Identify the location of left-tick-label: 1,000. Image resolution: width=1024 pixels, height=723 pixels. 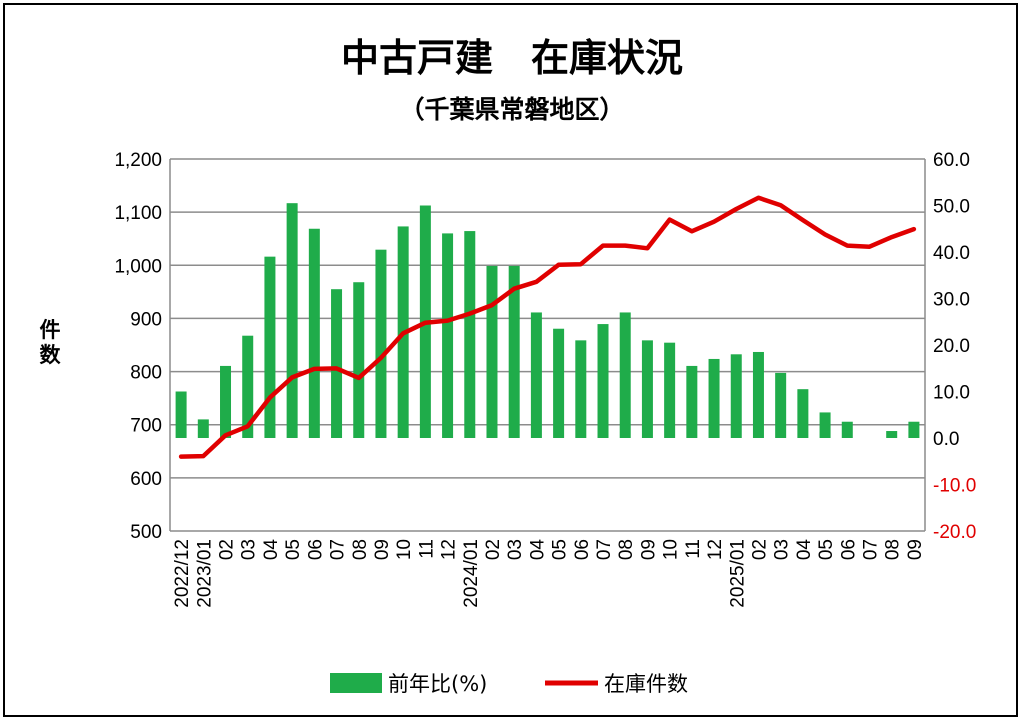
(138, 266).